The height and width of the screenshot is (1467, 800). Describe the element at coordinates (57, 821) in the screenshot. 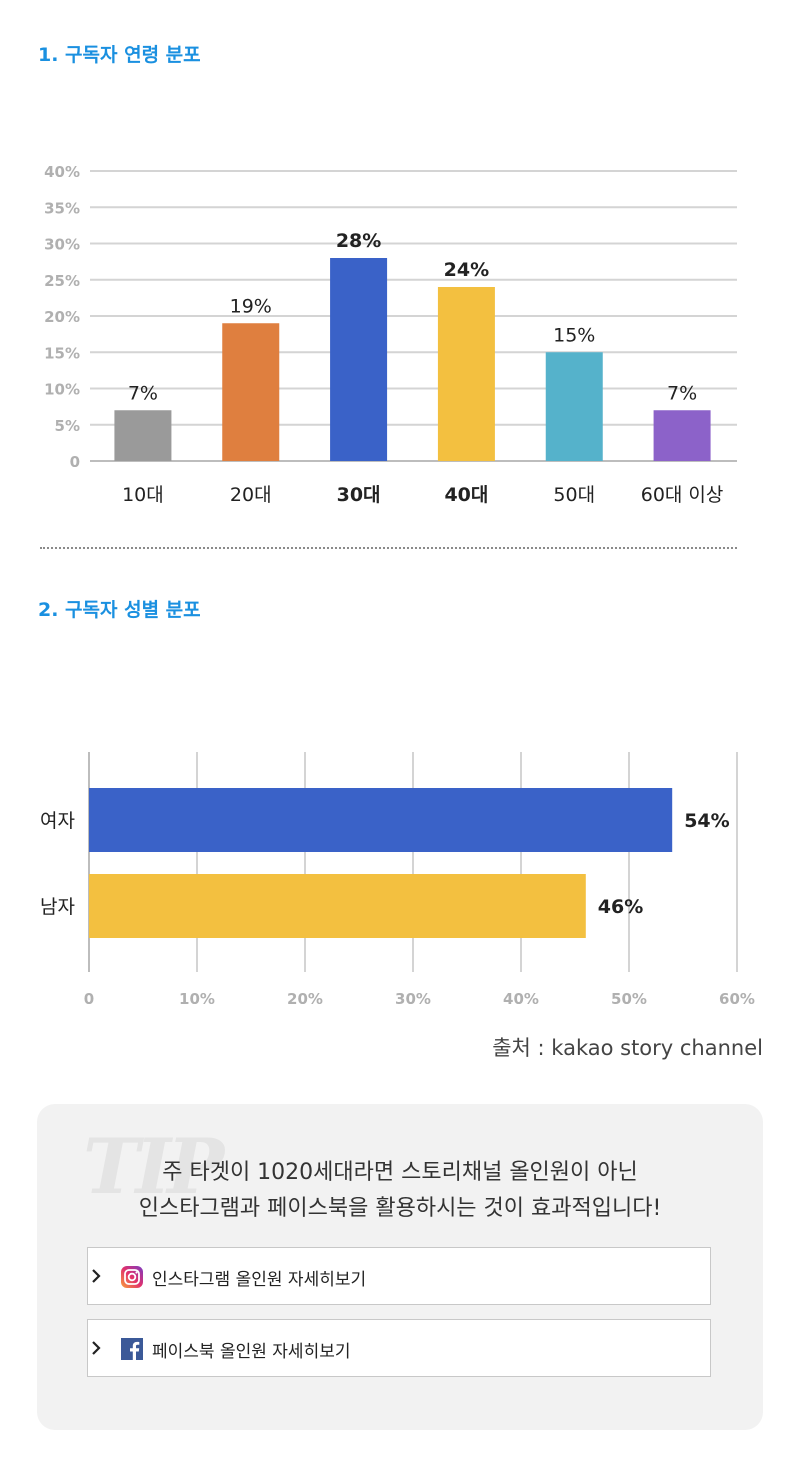

I see `y-category-label: 여자` at that location.